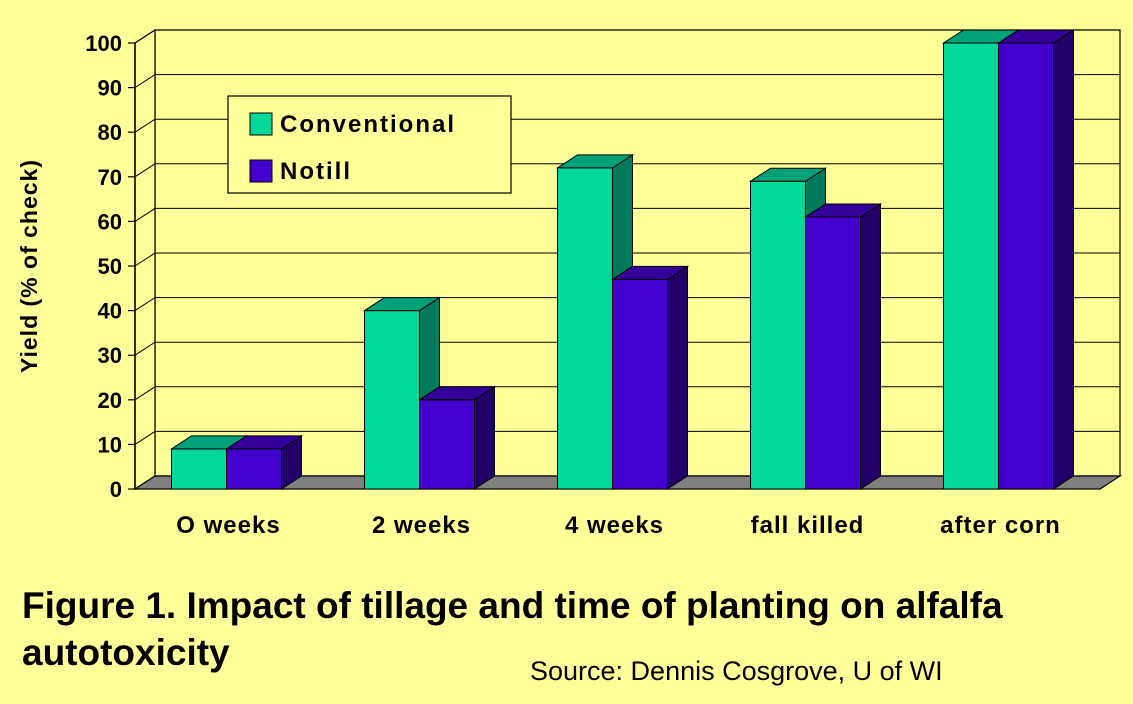 The image size is (1133, 704). I want to click on x-category-label: 2 weeks, so click(421, 525).